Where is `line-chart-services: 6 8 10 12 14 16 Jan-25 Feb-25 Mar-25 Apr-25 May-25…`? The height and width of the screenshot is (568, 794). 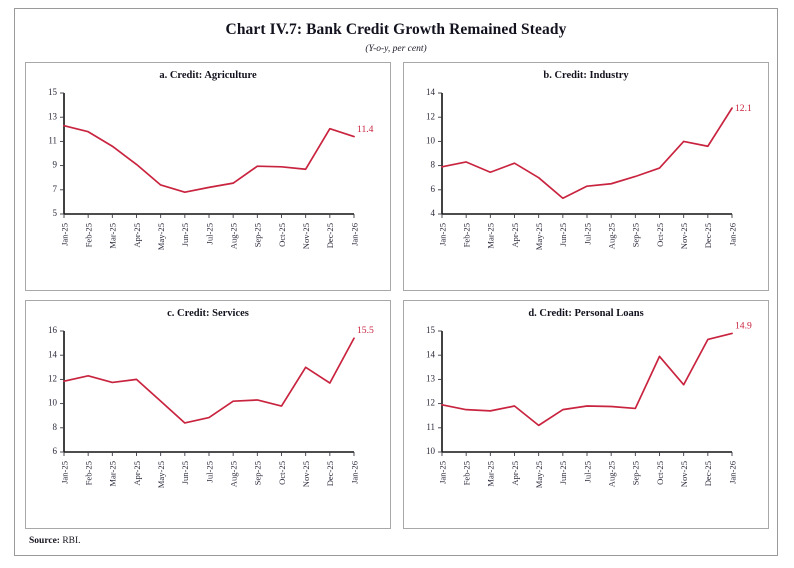
line-chart-services: 6 8 10 12 14 16 Jan-25 Feb-25 Mar-25 Apr-25 May-25… is located at coordinates (211, 406).